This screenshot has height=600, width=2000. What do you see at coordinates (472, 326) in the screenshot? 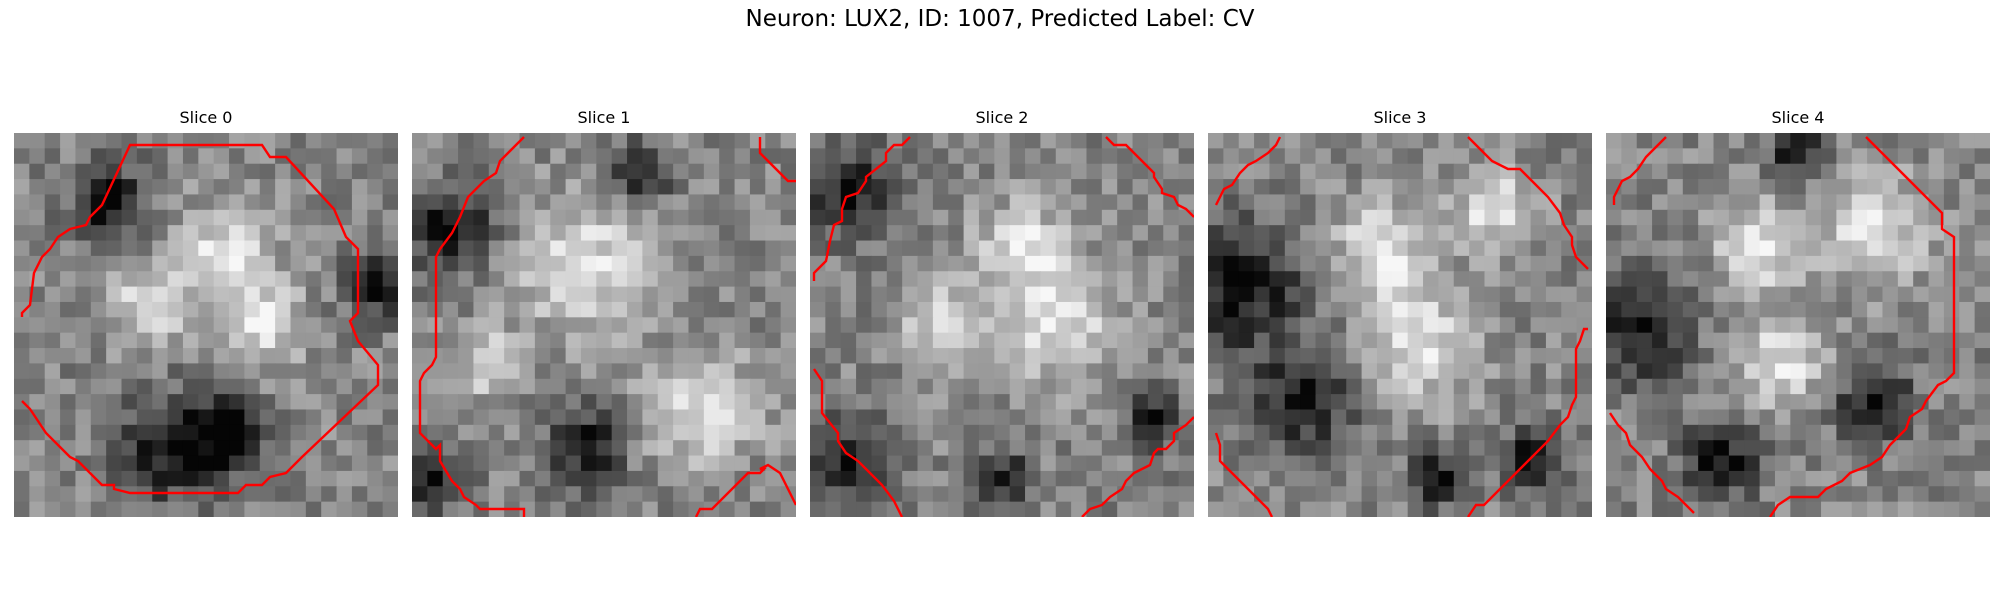
I see `slice-1-contour` at bounding box center [472, 326].